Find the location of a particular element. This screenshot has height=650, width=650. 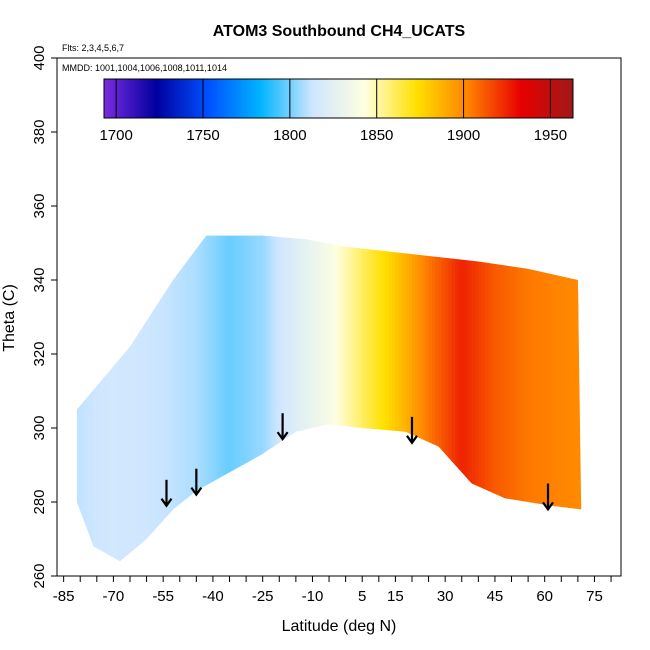

x-tick-label: 75 is located at coordinates (594, 596).